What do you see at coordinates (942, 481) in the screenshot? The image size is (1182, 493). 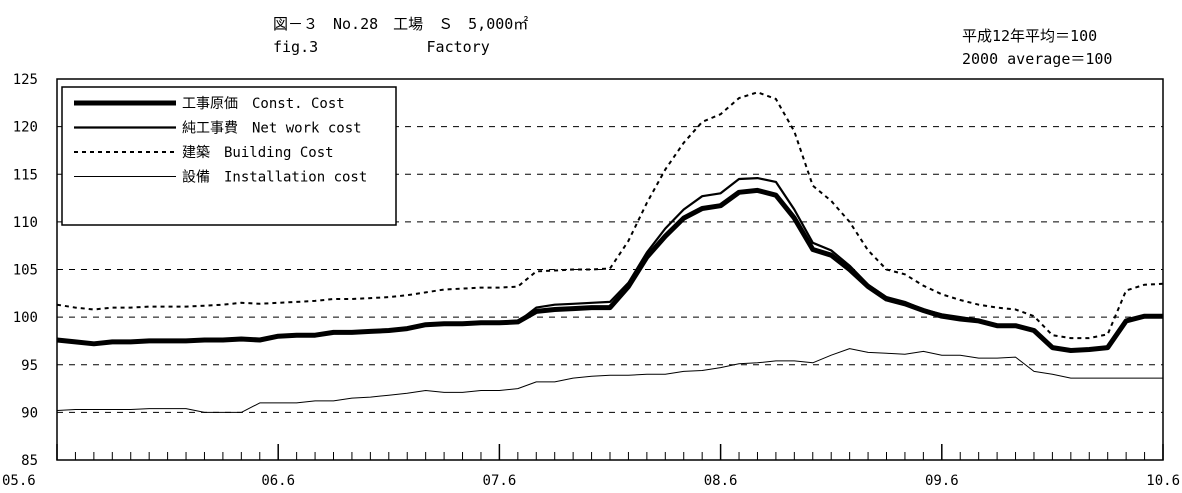 I see `x-tick-label: 09.6` at bounding box center [942, 481].